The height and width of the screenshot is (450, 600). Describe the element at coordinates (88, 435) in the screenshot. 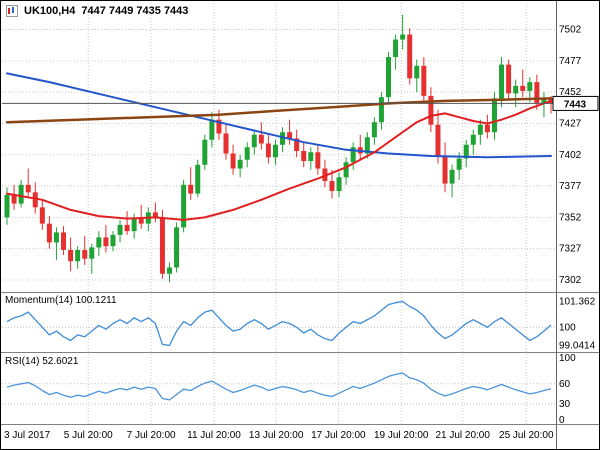

I see `svg-text: 5 Jul 20:00` at that location.